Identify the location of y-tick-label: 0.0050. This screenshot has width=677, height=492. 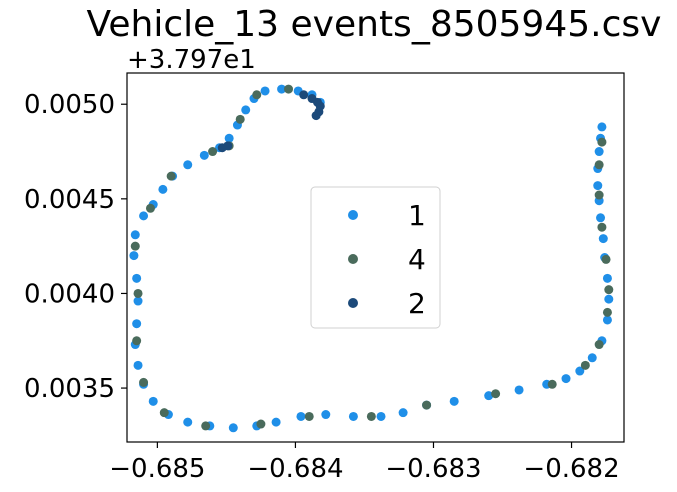
(69, 105).